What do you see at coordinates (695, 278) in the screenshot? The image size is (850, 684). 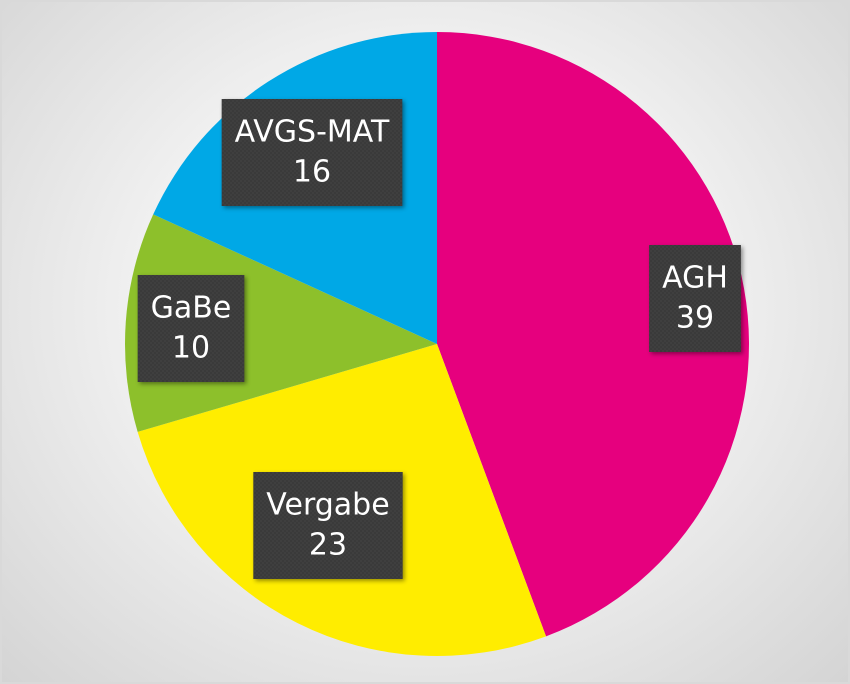 I see `slice-label-name: AGH` at bounding box center [695, 278].